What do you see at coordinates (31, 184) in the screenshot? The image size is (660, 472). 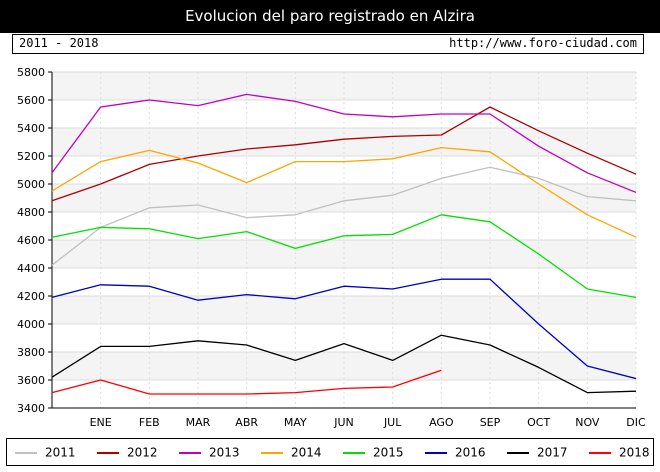 I see `y-tick-label: 5000` at bounding box center [31, 184].